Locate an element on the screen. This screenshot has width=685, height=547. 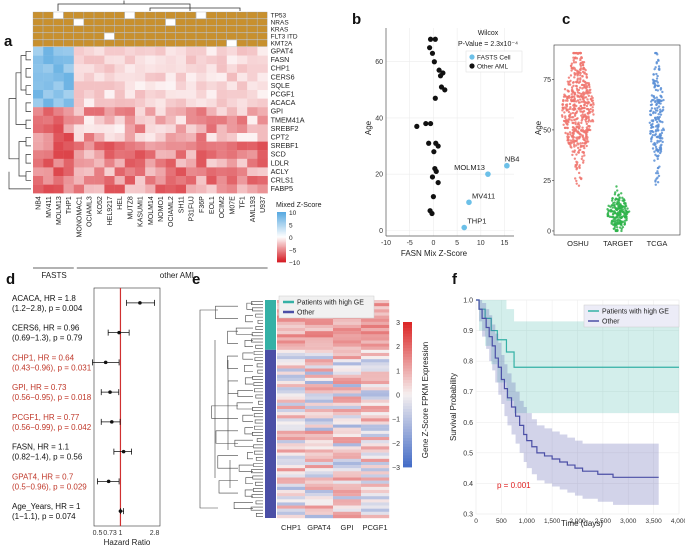
panel-b-pvalue: P-Value = 2.3x10⁻⁴ is located at coordinates (488, 44).